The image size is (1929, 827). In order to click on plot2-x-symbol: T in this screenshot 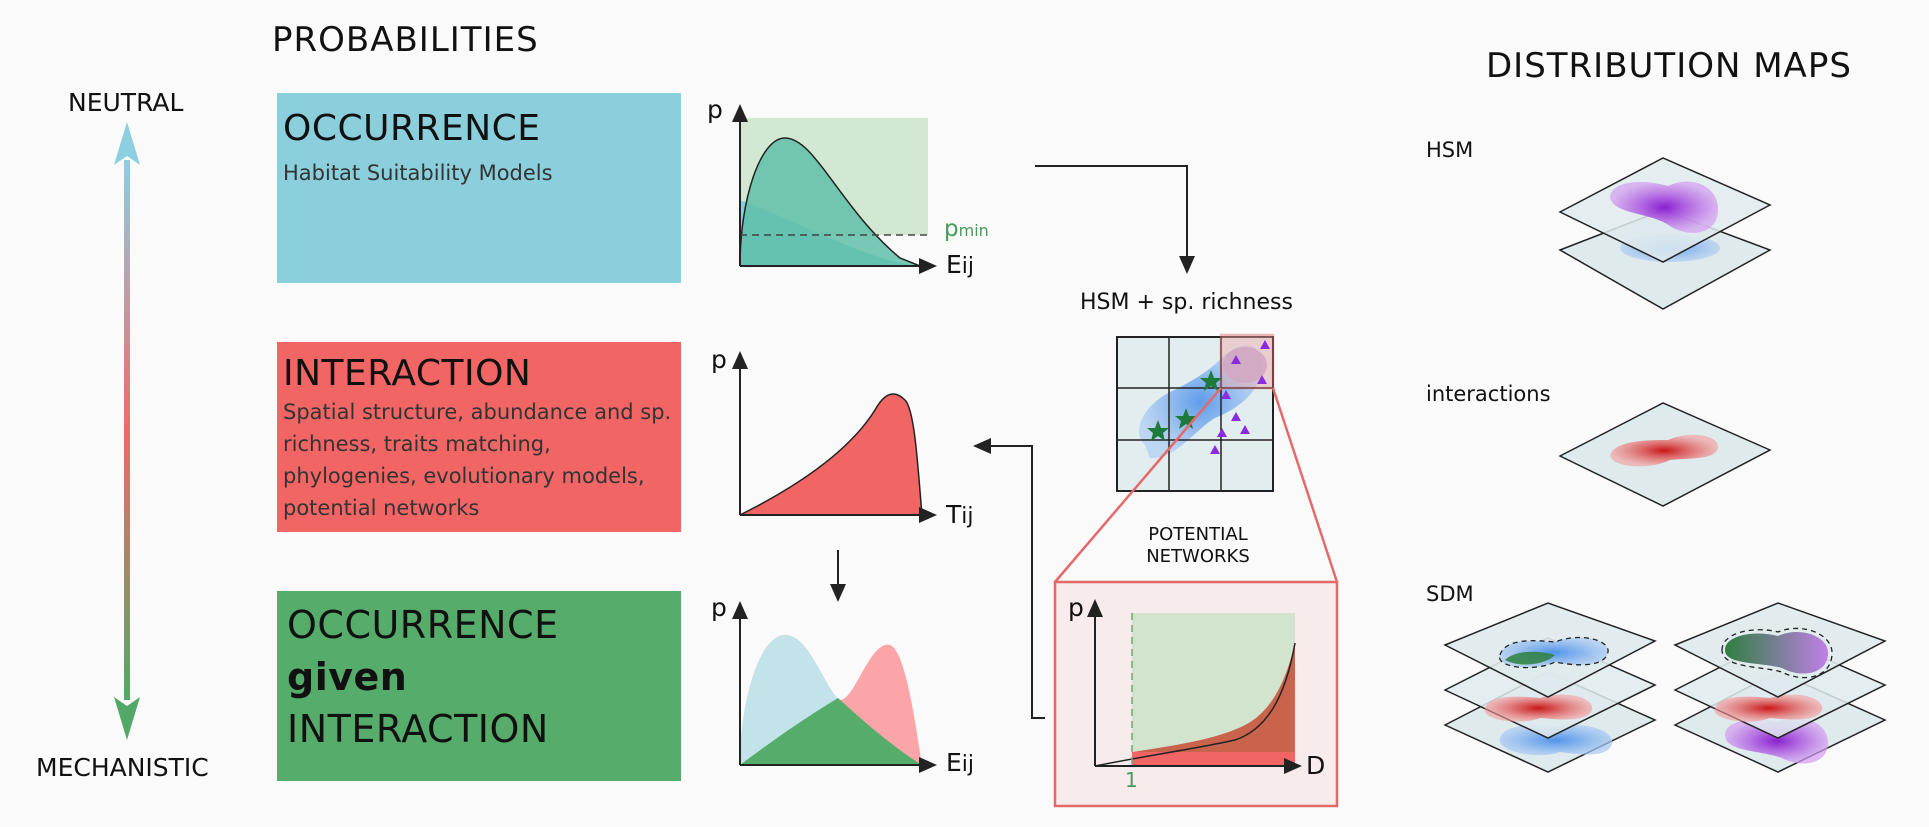, I will do `click(954, 514)`.